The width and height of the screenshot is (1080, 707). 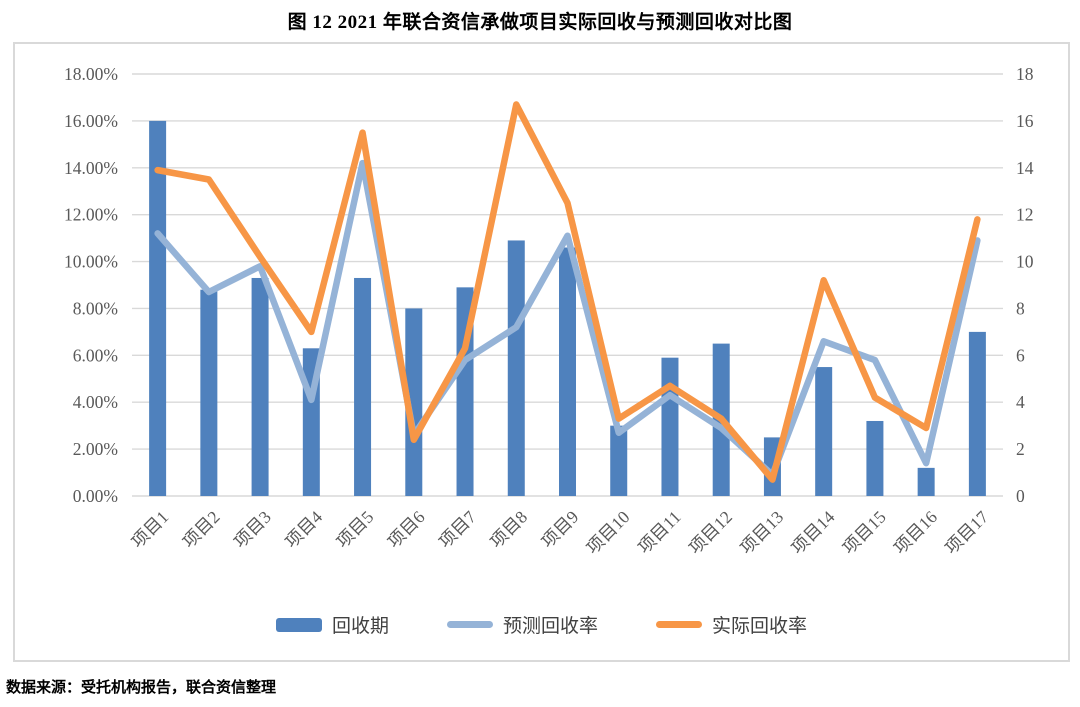 What do you see at coordinates (915, 532) in the screenshot?
I see `x-axis-category-label: 项目16` at bounding box center [915, 532].